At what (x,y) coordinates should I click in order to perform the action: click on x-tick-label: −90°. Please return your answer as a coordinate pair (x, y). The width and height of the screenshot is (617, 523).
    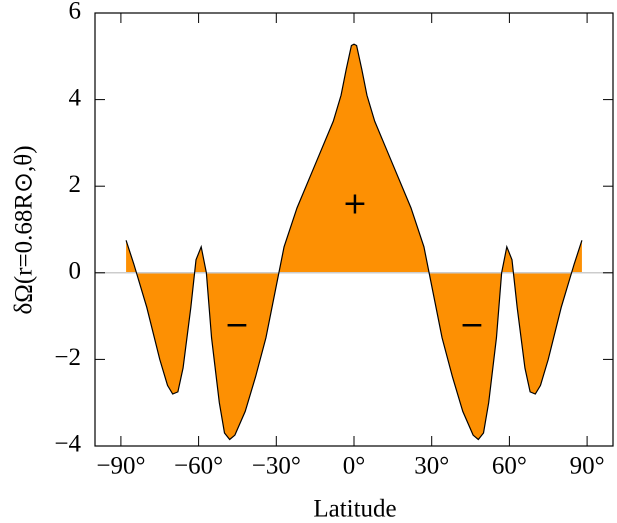
    Looking at the image, I should click on (120, 466).